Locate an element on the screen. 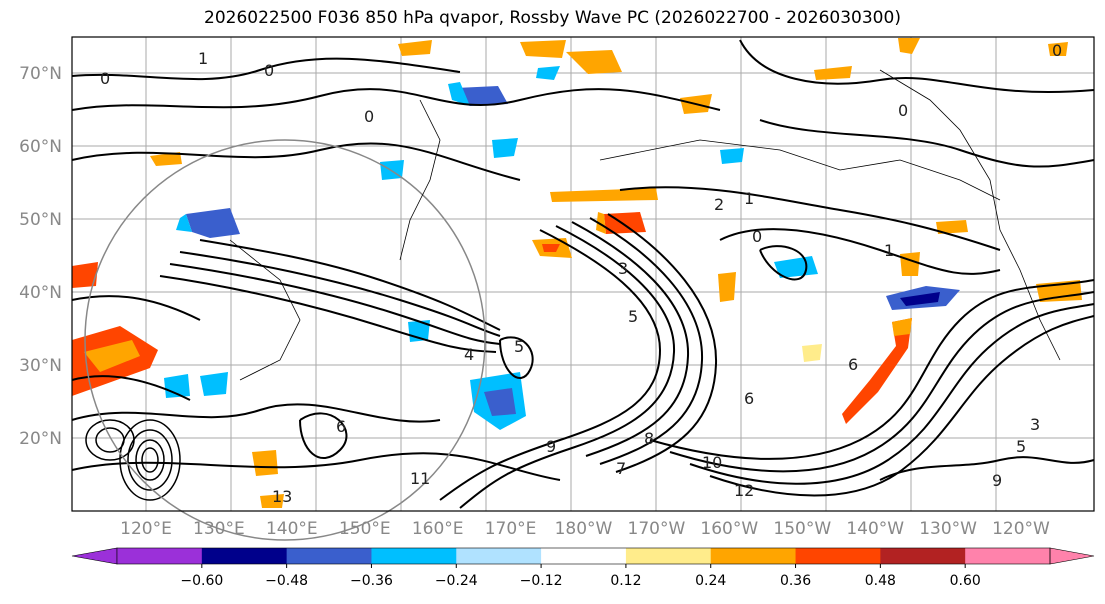  colorbar-tick-label: −0.24 is located at coordinates (456, 581).